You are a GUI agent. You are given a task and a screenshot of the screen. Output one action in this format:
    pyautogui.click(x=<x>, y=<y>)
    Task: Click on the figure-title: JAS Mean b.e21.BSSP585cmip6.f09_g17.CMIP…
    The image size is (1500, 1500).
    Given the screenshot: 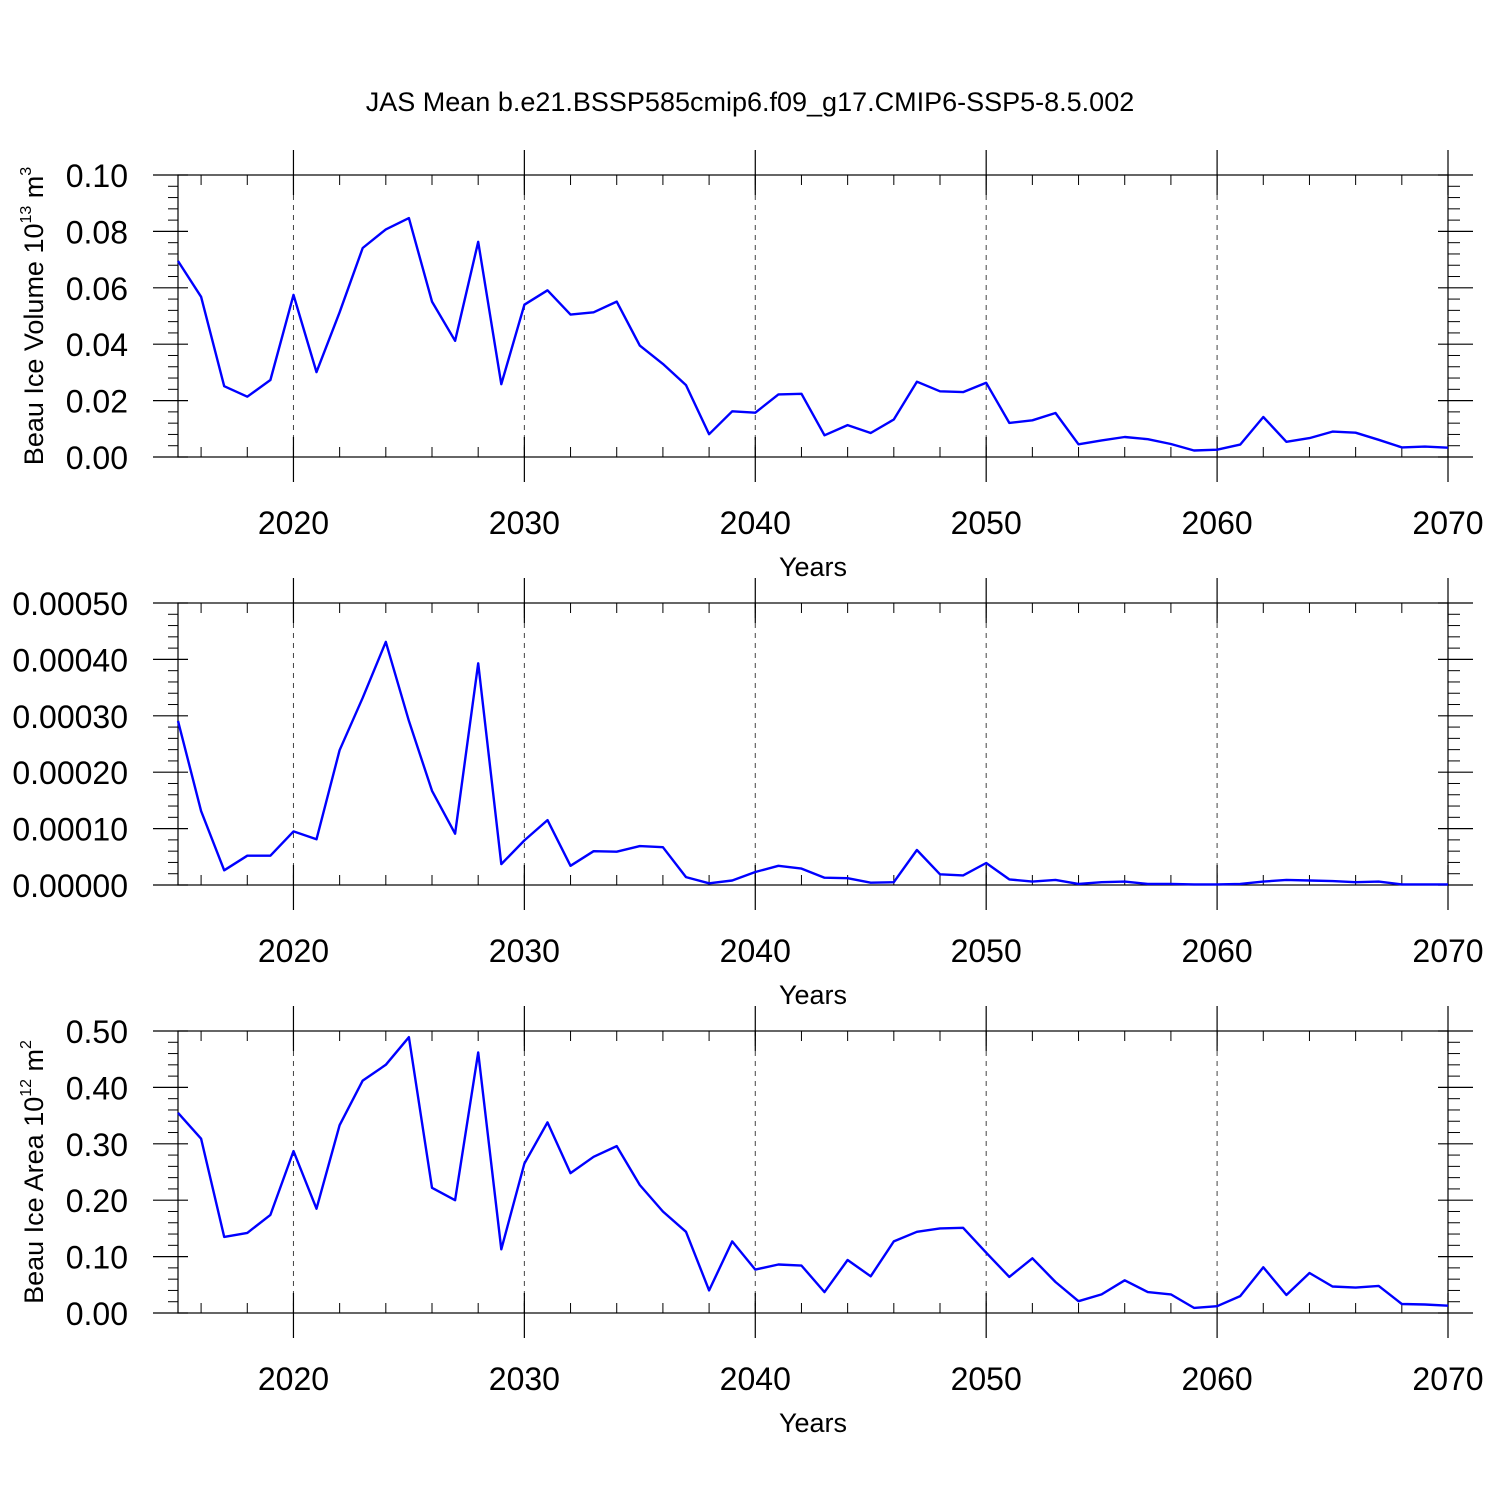 What is the action you would take?
    pyautogui.click(x=750, y=102)
    